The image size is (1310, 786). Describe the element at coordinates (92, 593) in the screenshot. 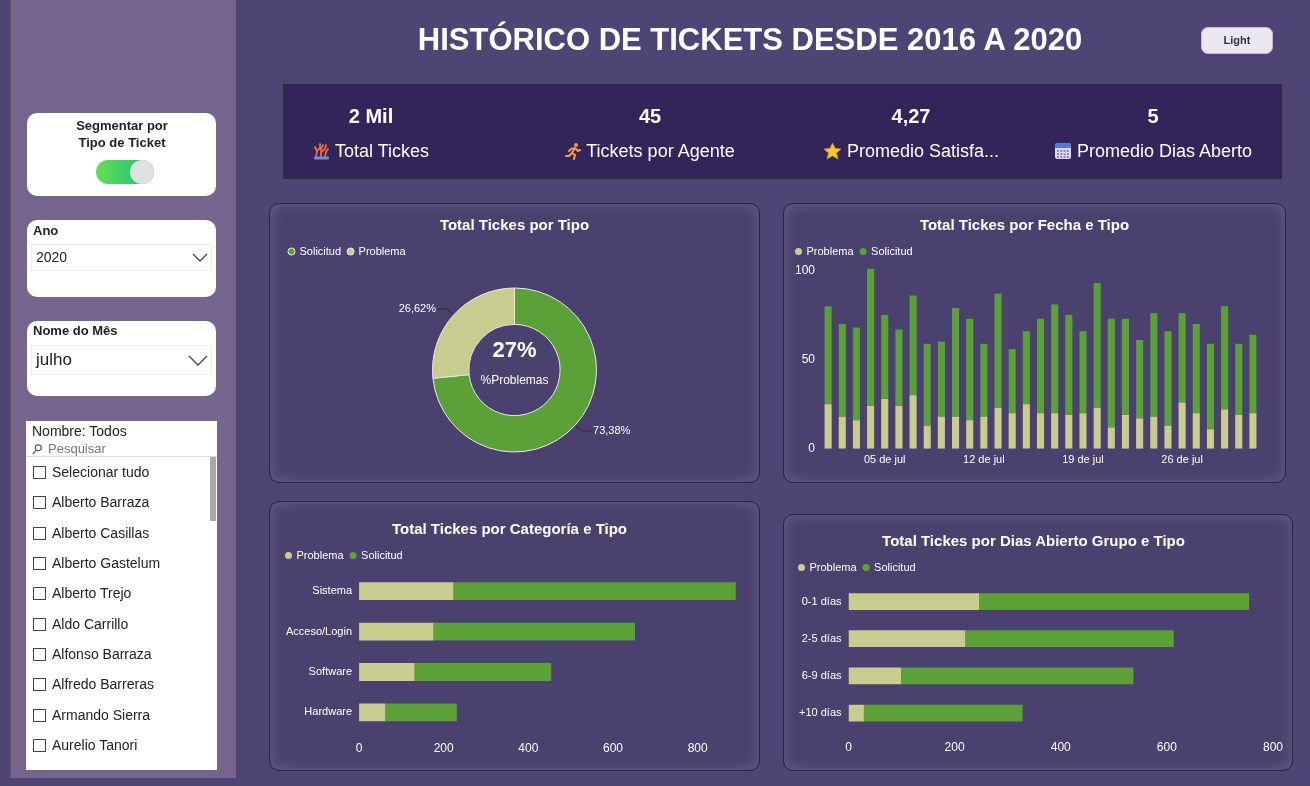

I see `text: Alberto Trejo` at that location.